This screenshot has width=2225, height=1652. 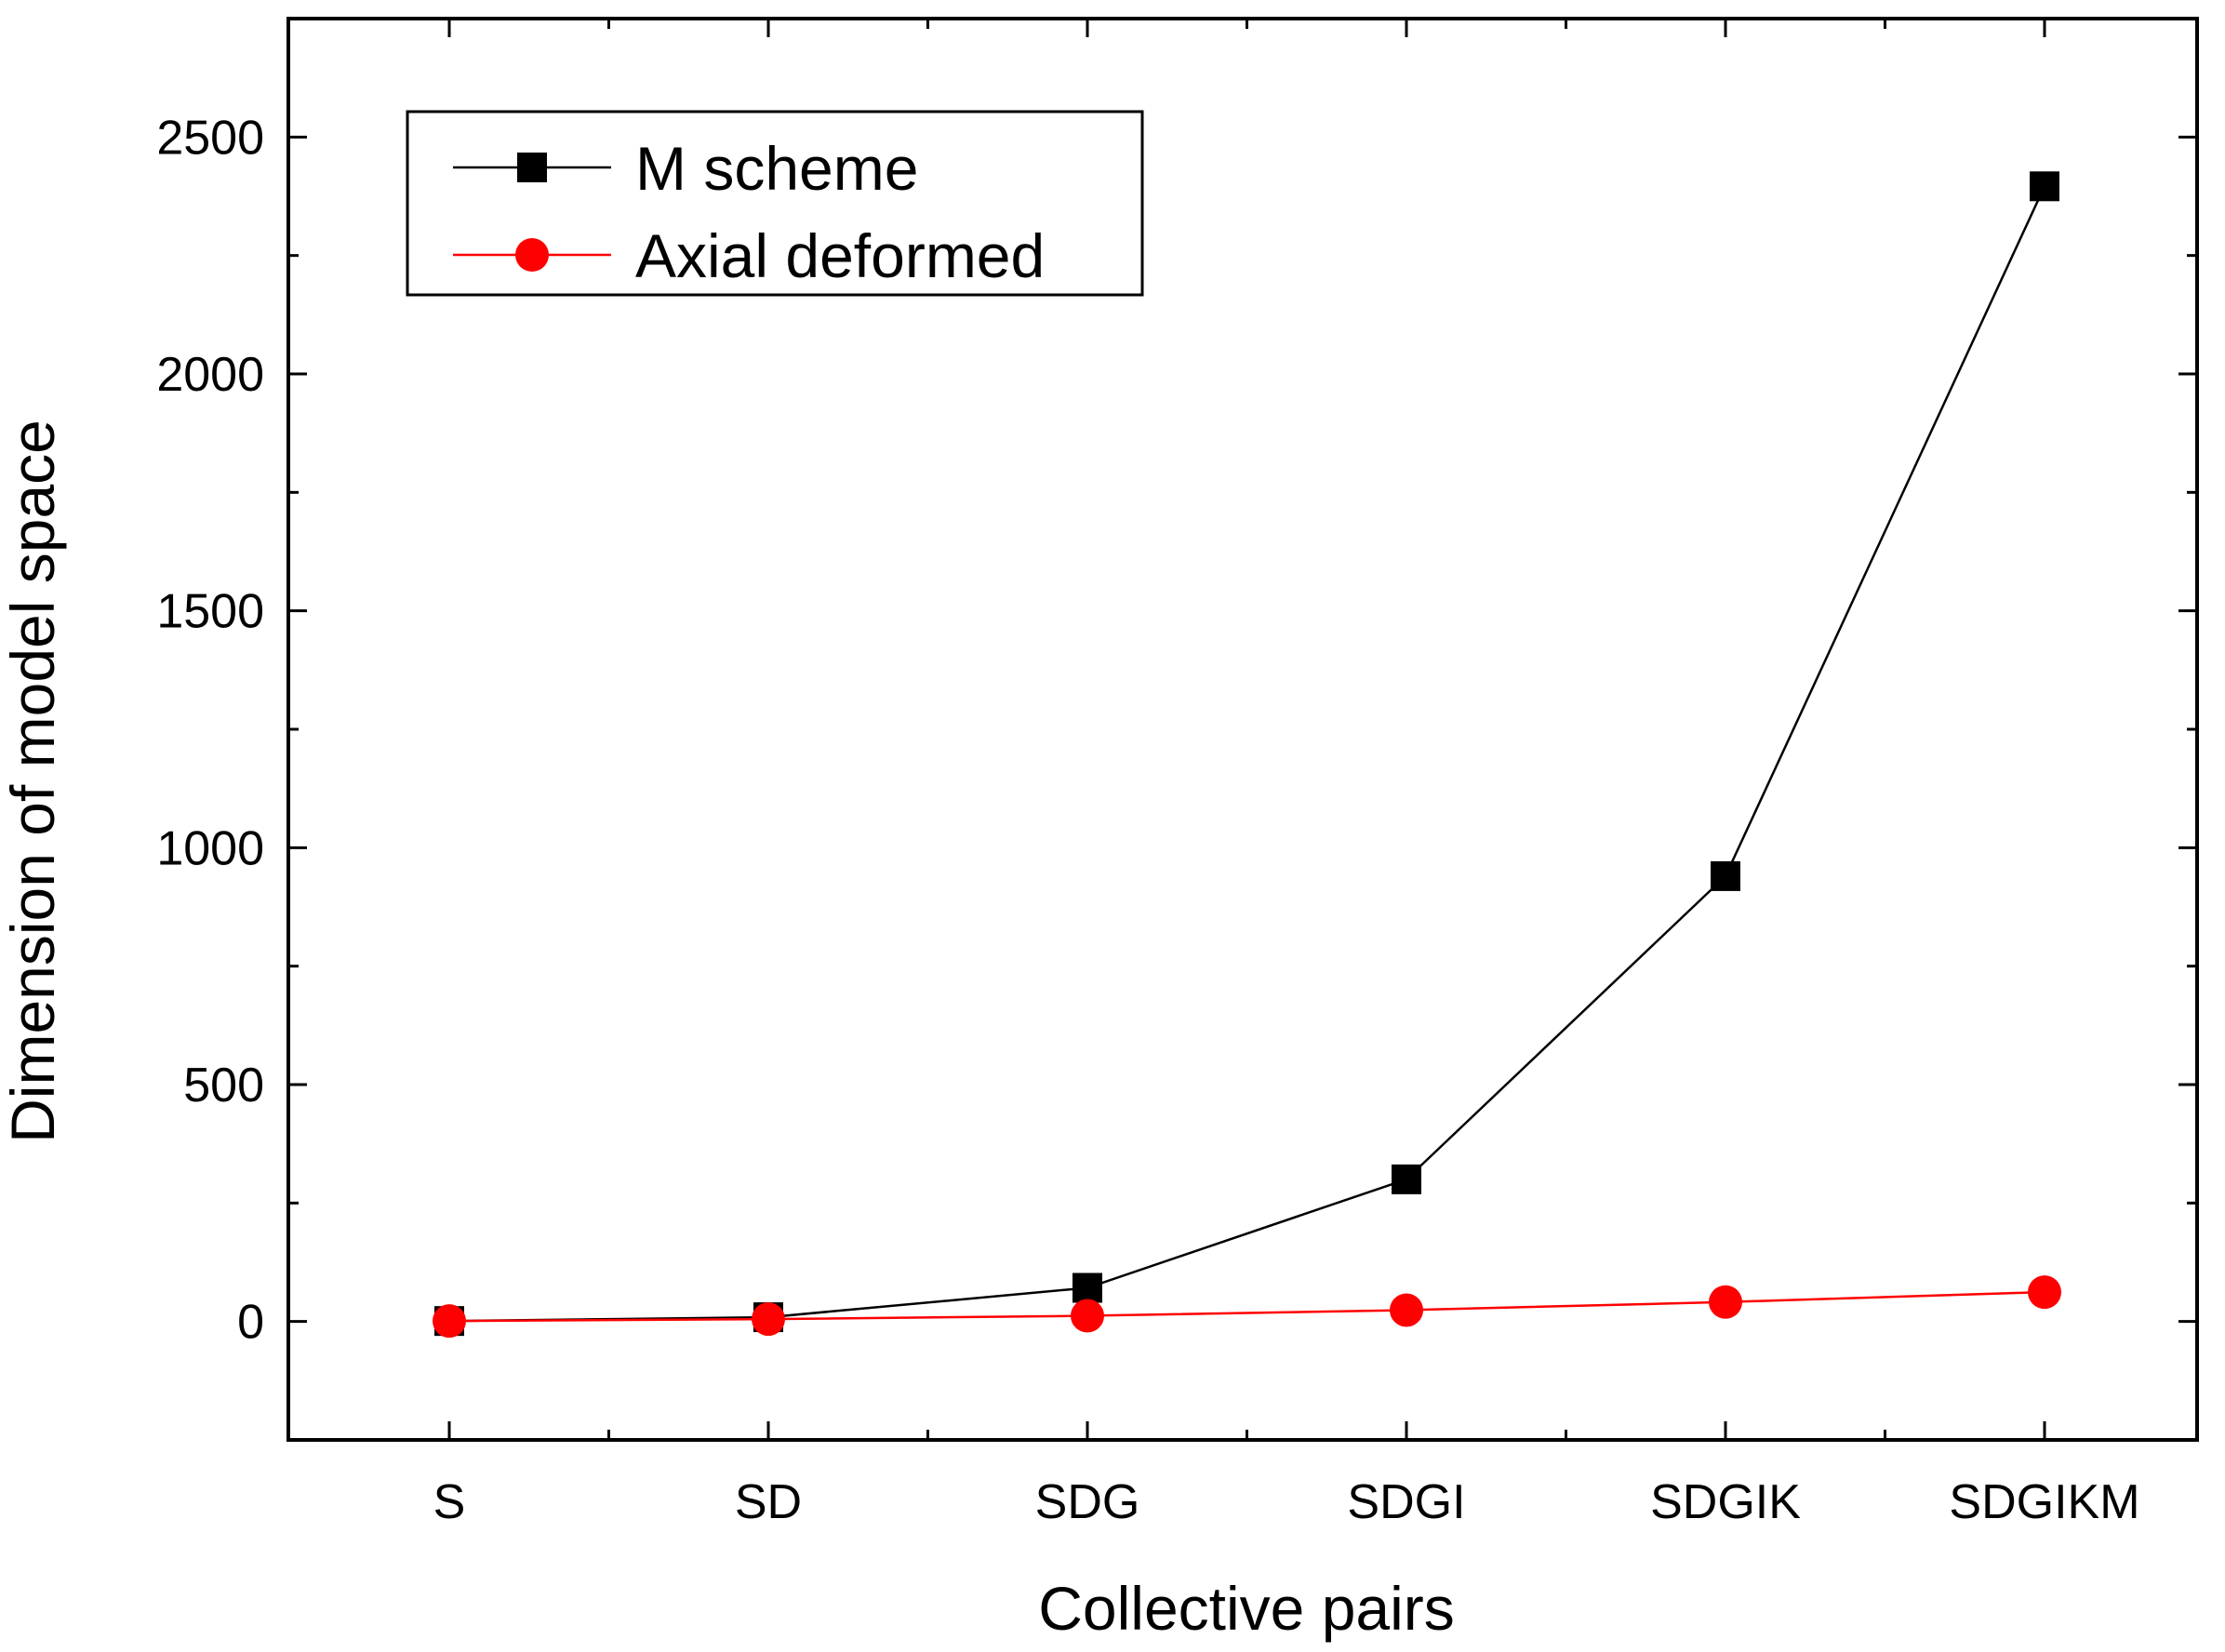 I want to click on y-tick-label: 500, so click(x=223, y=1085).